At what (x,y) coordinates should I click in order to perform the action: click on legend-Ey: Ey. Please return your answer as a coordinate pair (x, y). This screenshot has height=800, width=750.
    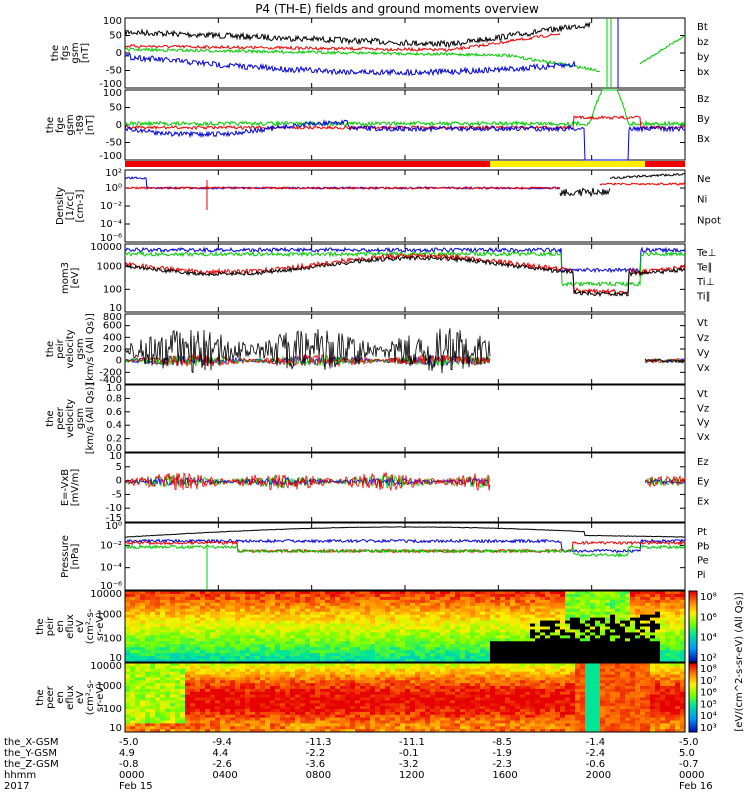
    Looking at the image, I should click on (703, 482).